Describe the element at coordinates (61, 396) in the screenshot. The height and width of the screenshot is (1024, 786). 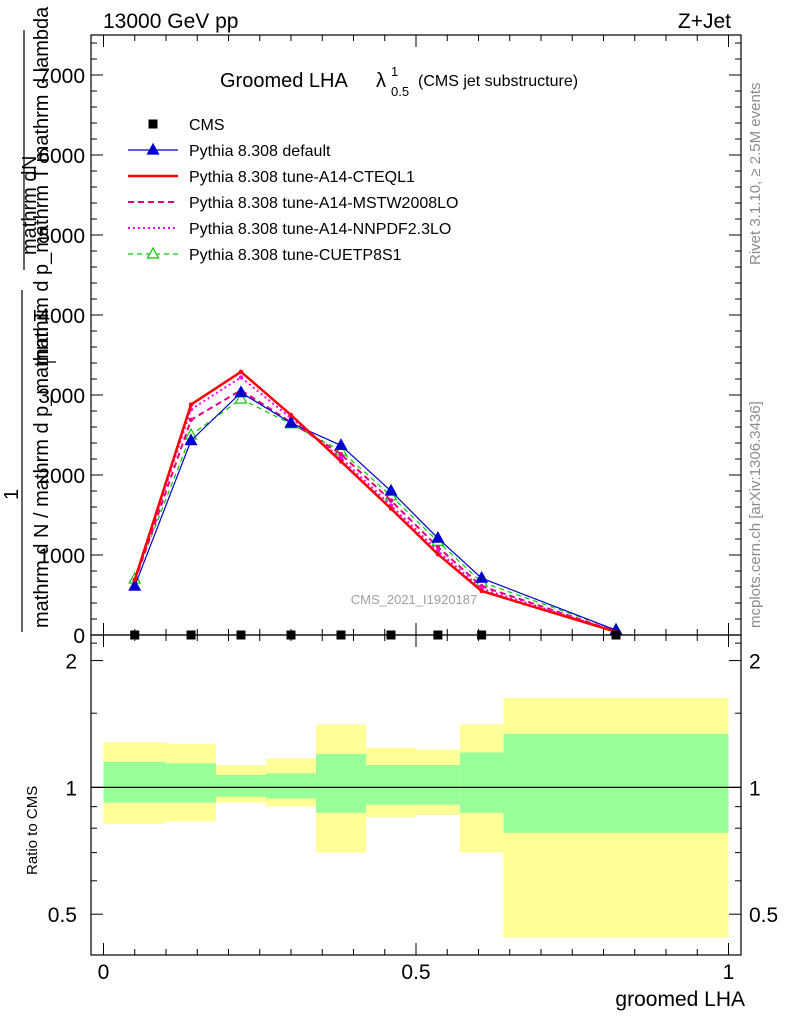
I see `main-y-tick-label: 3000` at that location.